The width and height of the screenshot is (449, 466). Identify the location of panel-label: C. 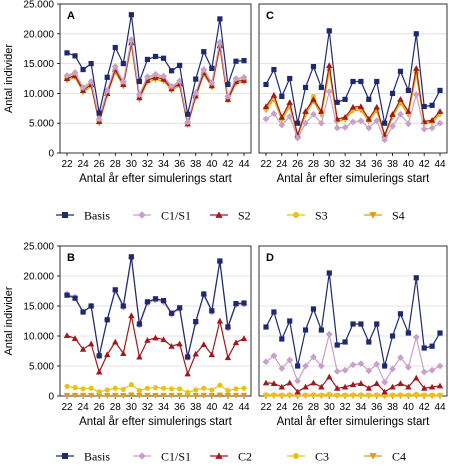
(270, 16).